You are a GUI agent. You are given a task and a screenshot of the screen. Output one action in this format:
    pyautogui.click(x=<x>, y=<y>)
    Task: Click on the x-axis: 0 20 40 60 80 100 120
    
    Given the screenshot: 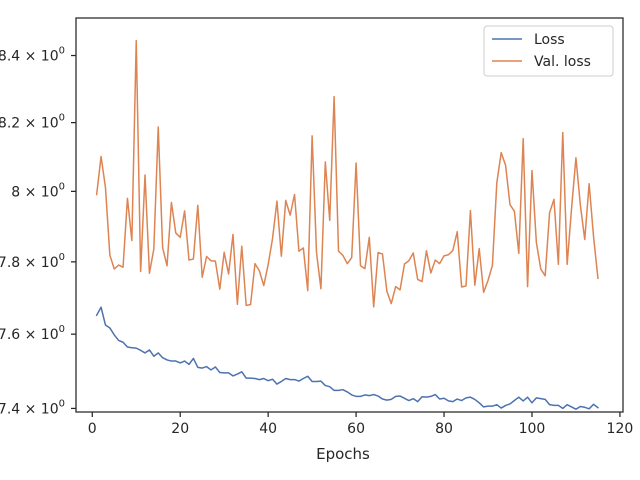 What is the action you would take?
    pyautogui.click(x=360, y=424)
    